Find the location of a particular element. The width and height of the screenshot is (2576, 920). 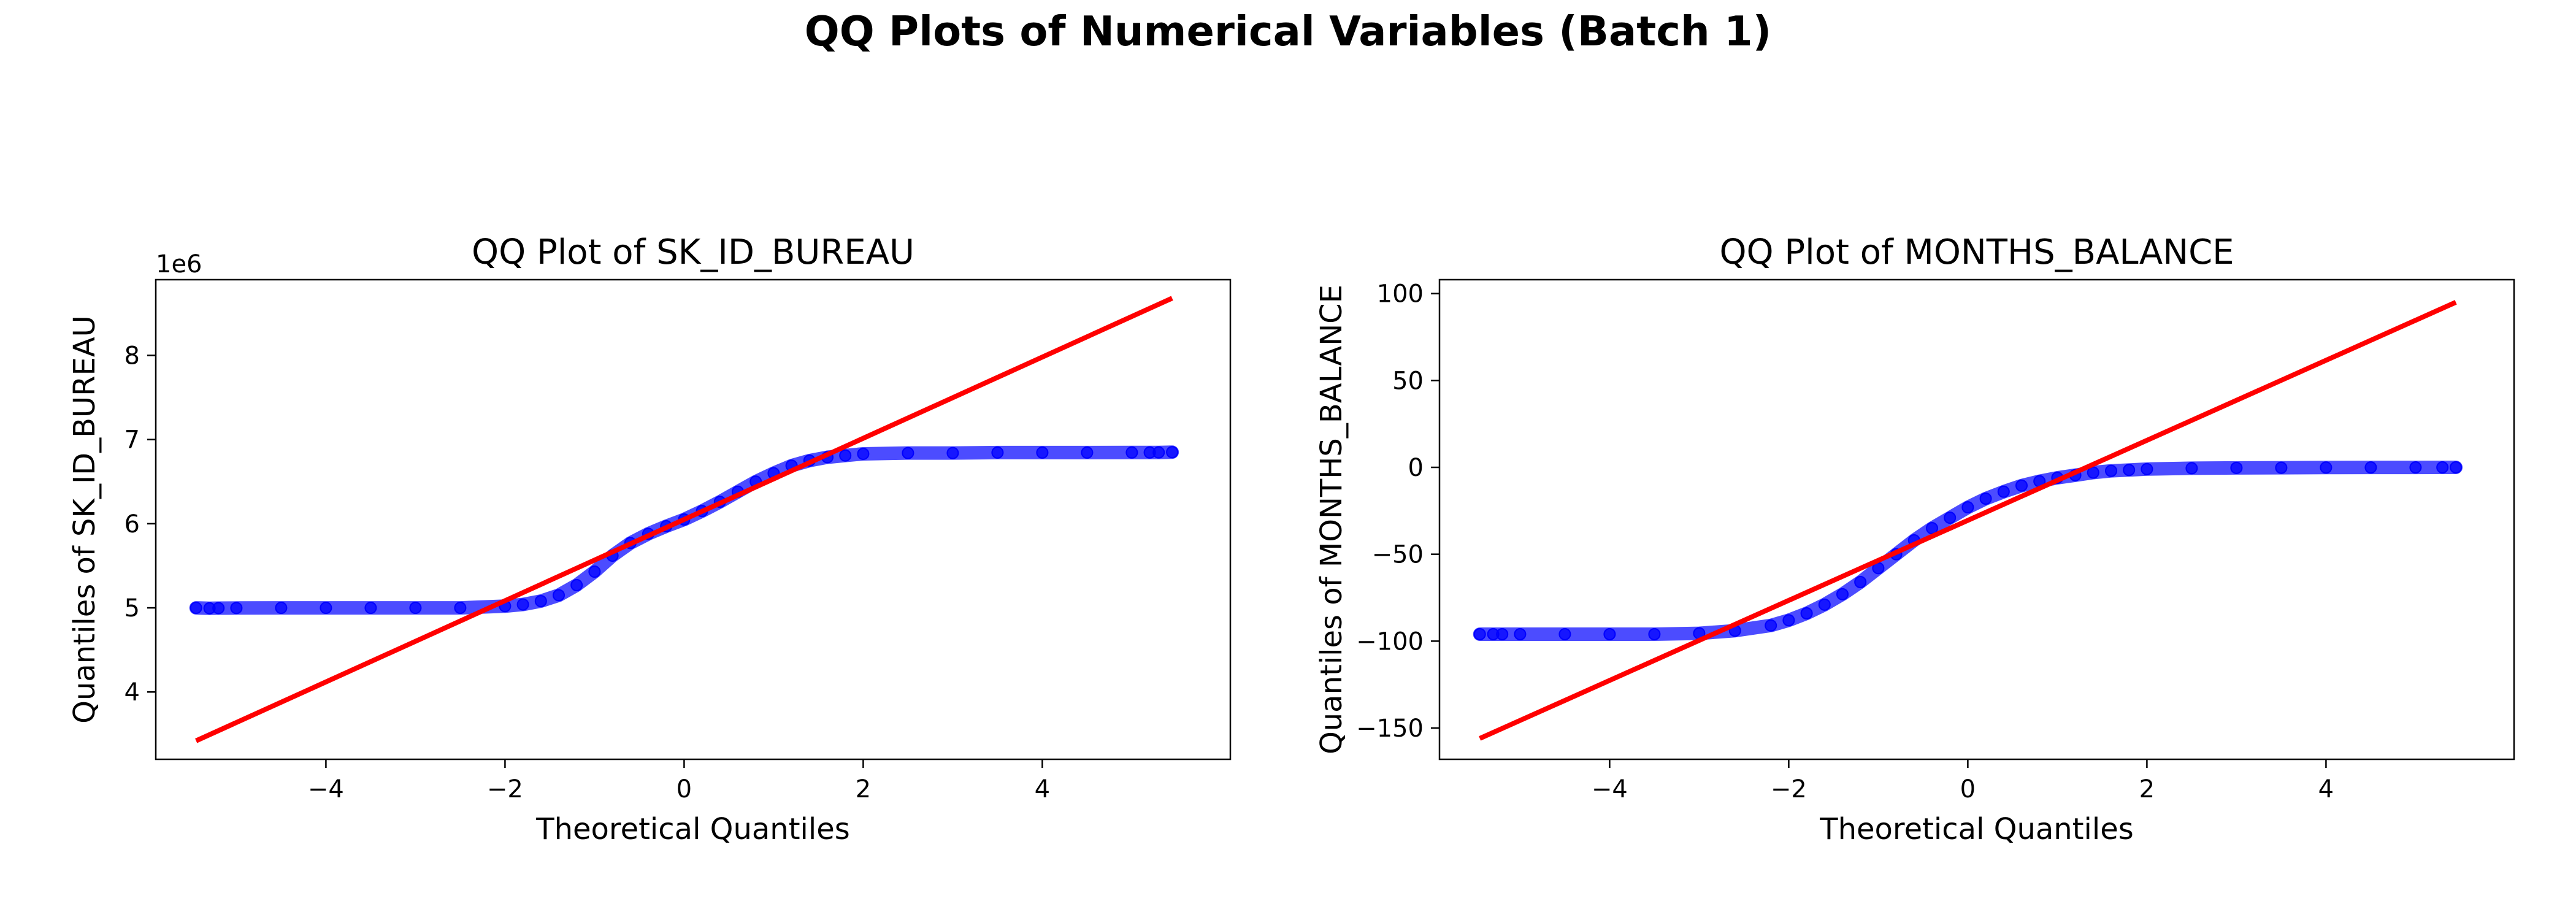

panel-title: QQ Plot of SK_ID_BUREAU is located at coordinates (693, 252).